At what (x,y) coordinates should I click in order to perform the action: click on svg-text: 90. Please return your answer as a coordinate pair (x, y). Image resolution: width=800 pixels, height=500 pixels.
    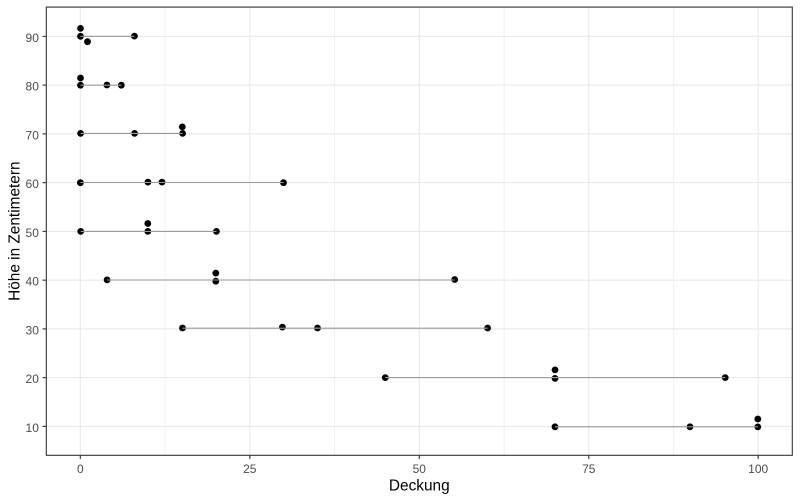
    Looking at the image, I should click on (33, 38).